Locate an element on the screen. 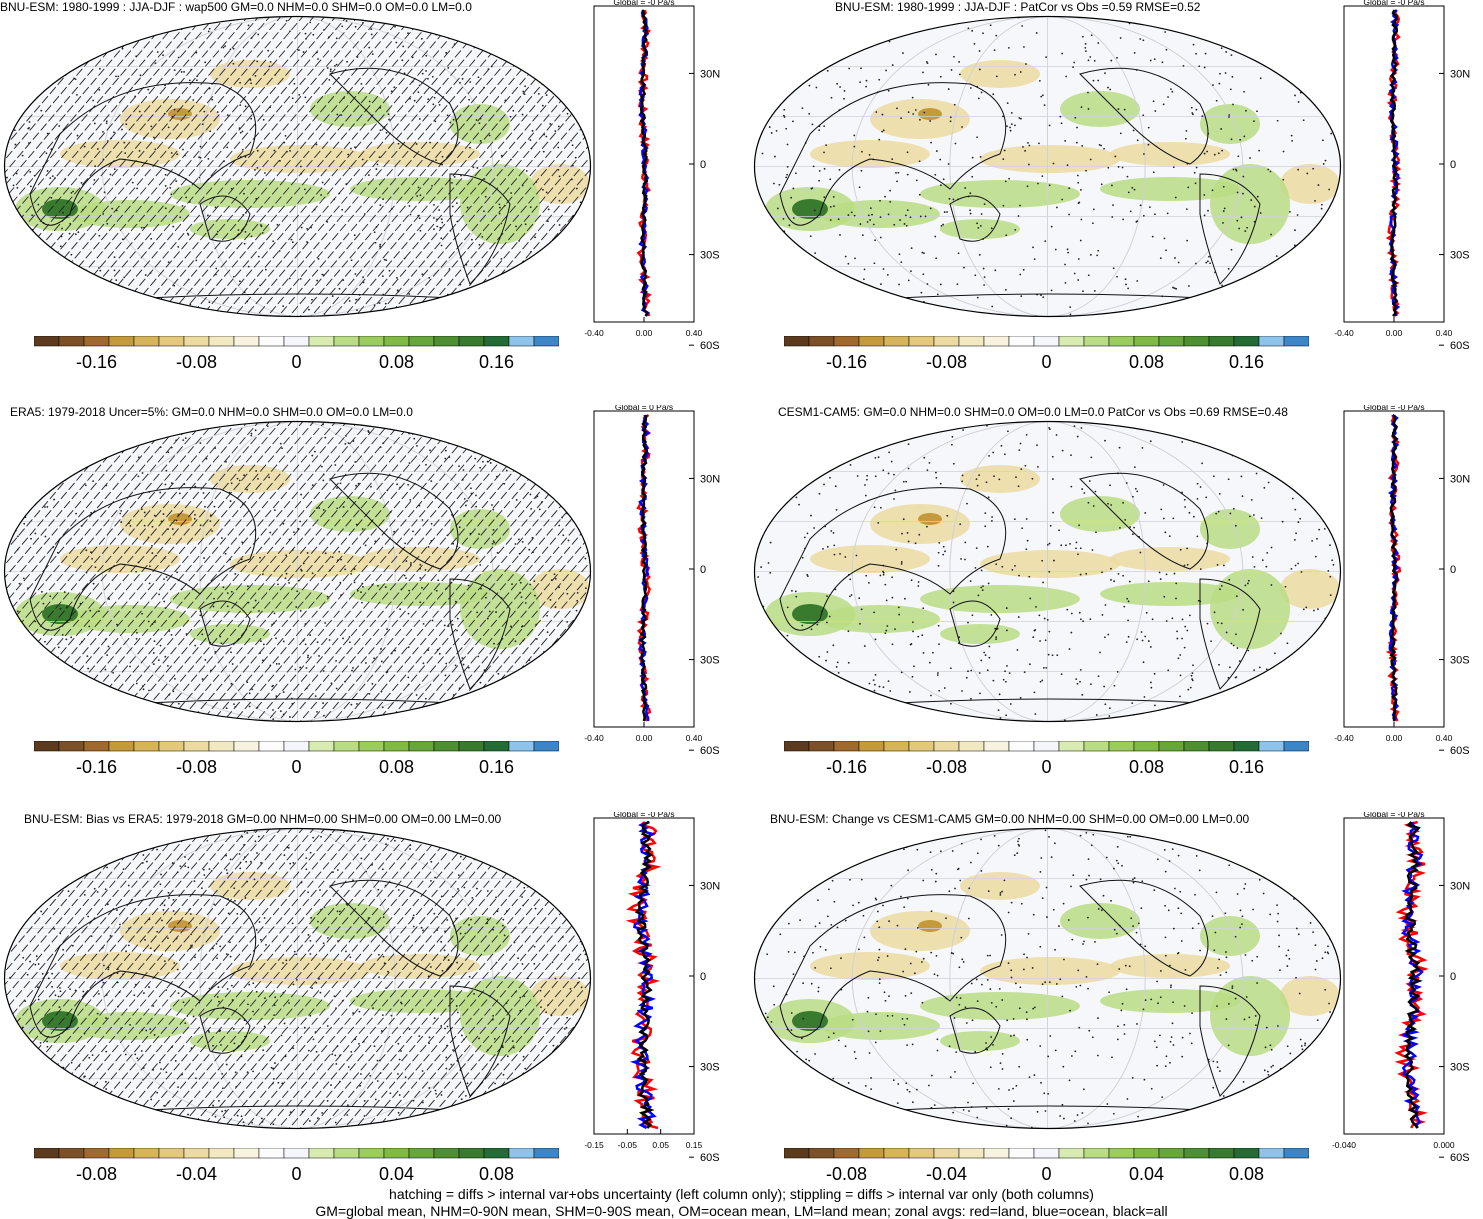 This screenshot has width=1483, height=1219. y-tick-label: 0 is located at coordinates (703, 570).